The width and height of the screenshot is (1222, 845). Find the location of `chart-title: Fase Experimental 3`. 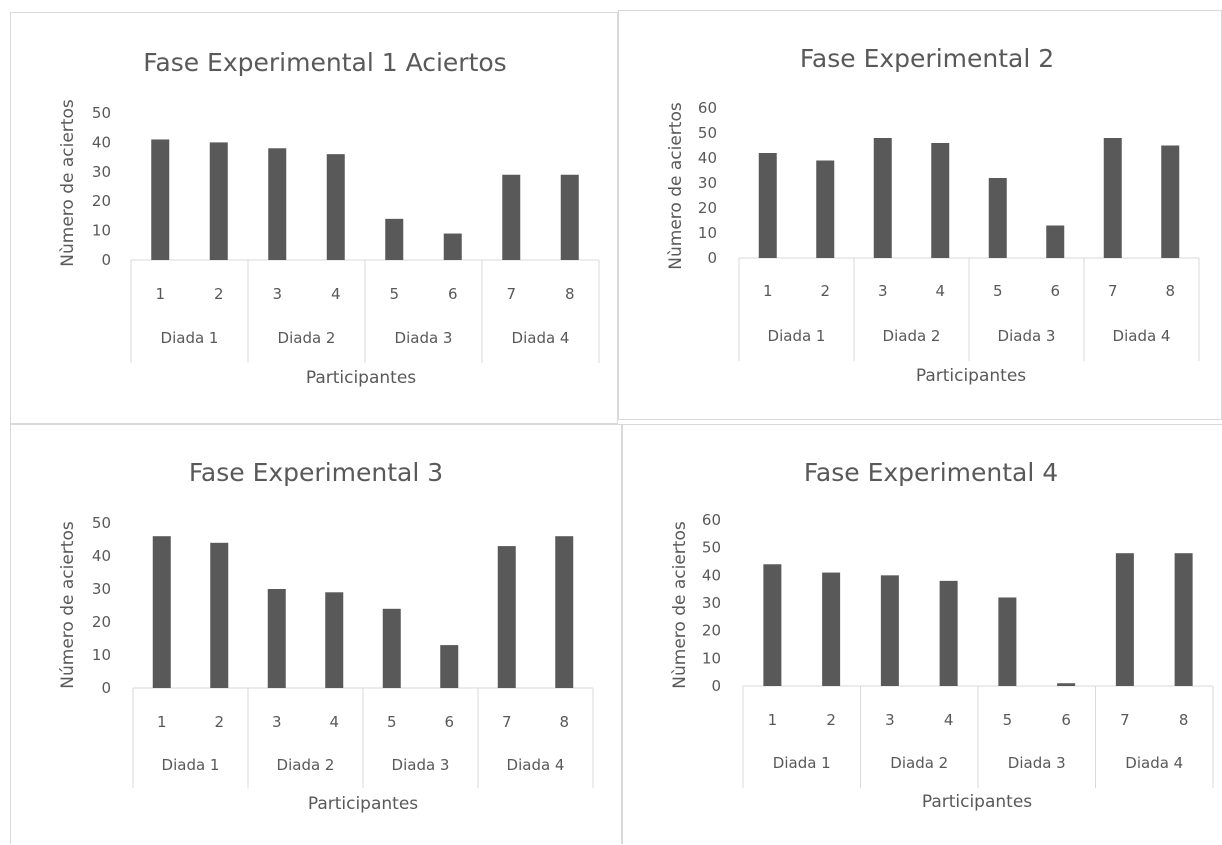

chart-title: Fase Experimental 3 is located at coordinates (316, 472).